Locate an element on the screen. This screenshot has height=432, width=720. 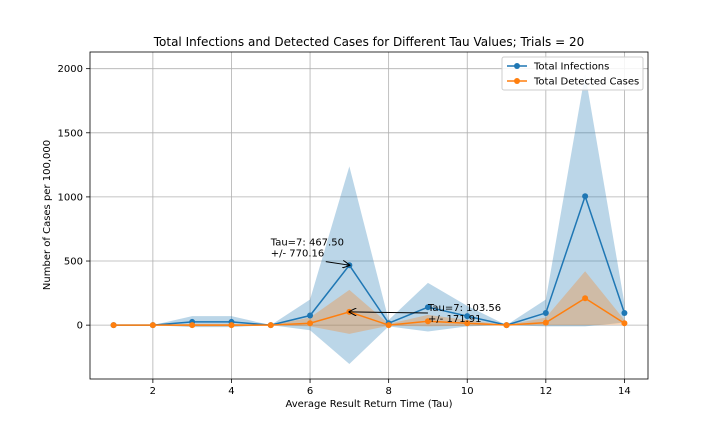
x-tick-label: 10 is located at coordinates (467, 391).